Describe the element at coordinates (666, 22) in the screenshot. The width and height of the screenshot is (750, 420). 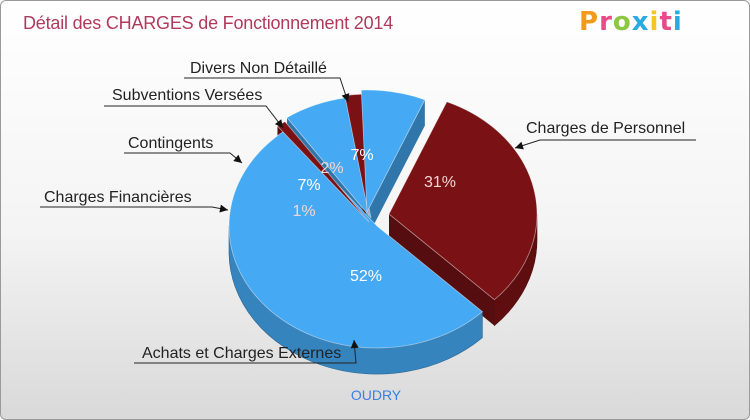
I see `logo-letter: t` at that location.